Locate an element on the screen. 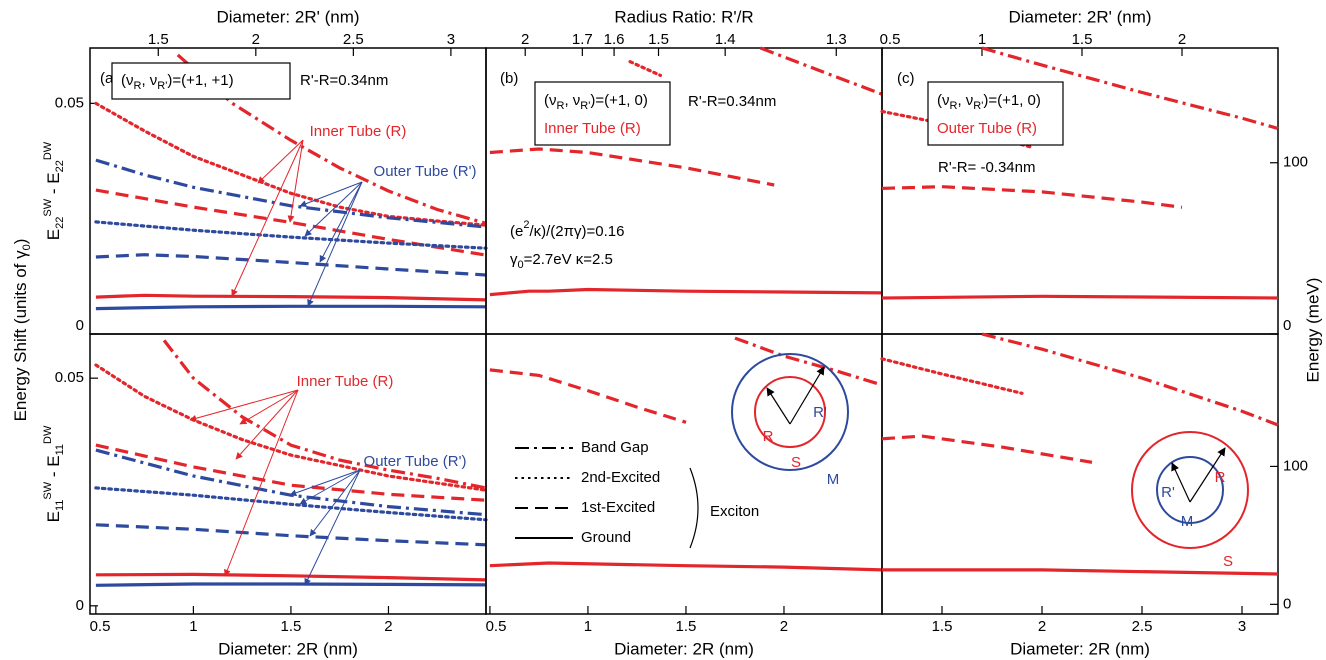 This screenshot has height=660, width=1326. legend-label: Band Gap is located at coordinates (615, 447).